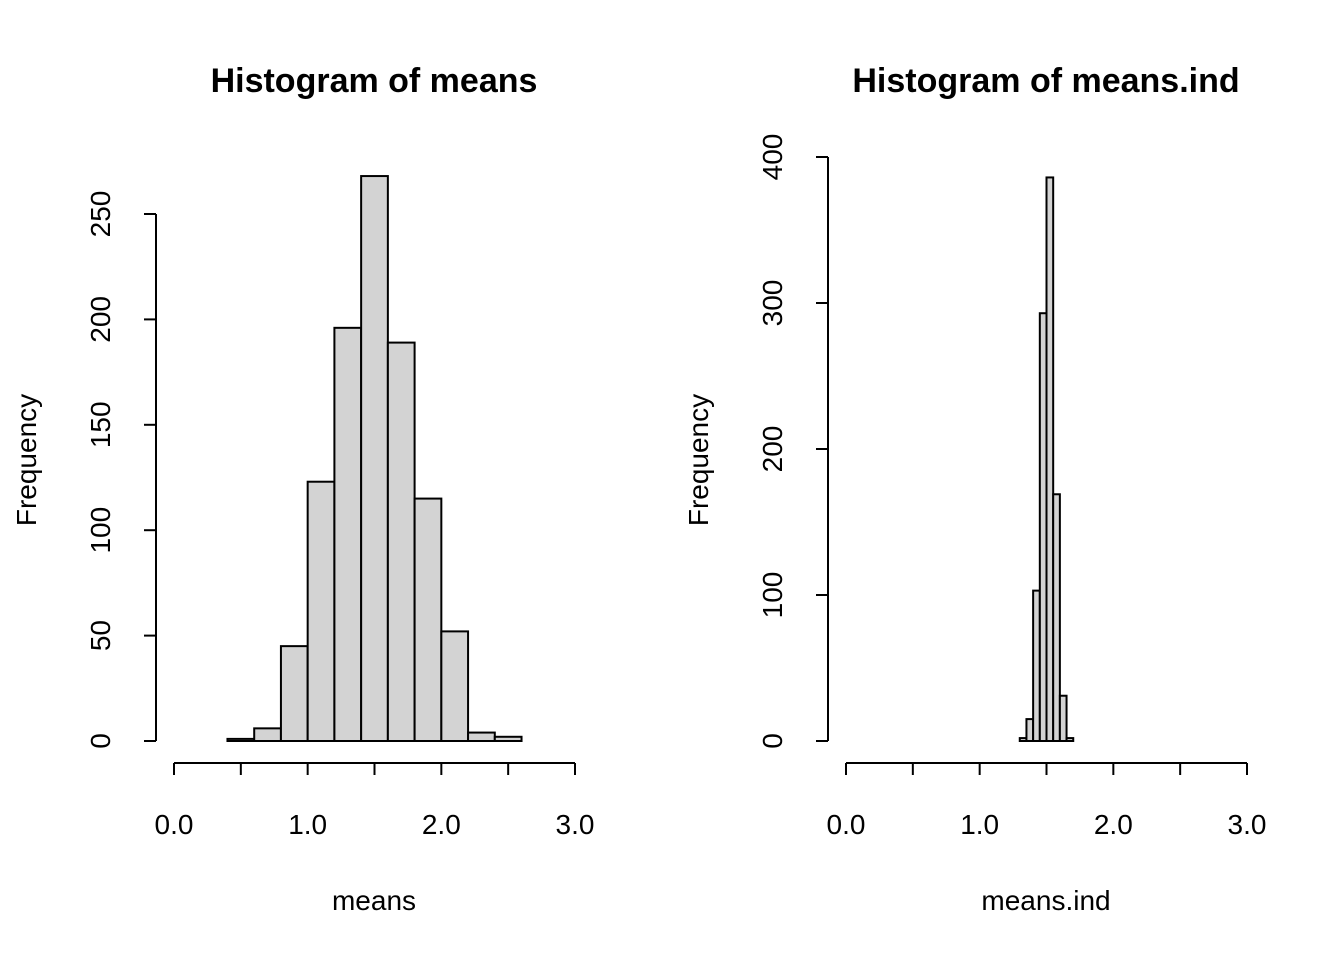 The image size is (1344, 960). What do you see at coordinates (772, 303) in the screenshot?
I see `y-tick-label: 300` at bounding box center [772, 303].